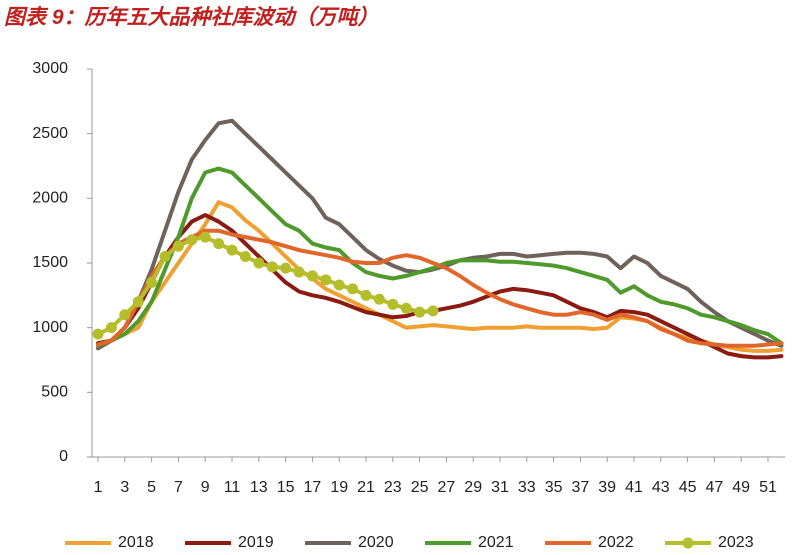  I want to click on x-tick-label: 45, so click(688, 487).